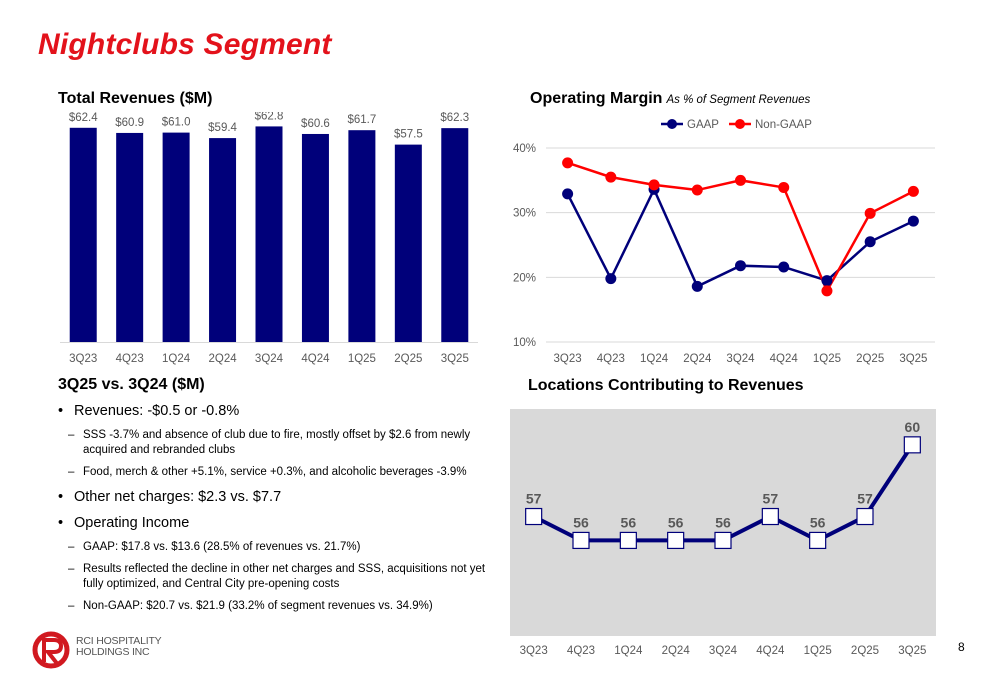  Describe the element at coordinates (83, 359) in the screenshot. I see `revenue-x-tick: 3Q23` at that location.